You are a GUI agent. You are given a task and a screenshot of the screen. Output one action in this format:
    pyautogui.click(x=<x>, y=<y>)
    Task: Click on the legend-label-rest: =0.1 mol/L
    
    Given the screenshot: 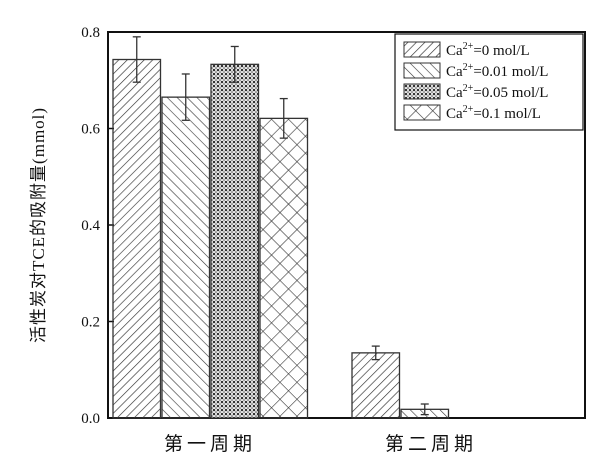 What is the action you would take?
    pyautogui.click(x=507, y=114)
    